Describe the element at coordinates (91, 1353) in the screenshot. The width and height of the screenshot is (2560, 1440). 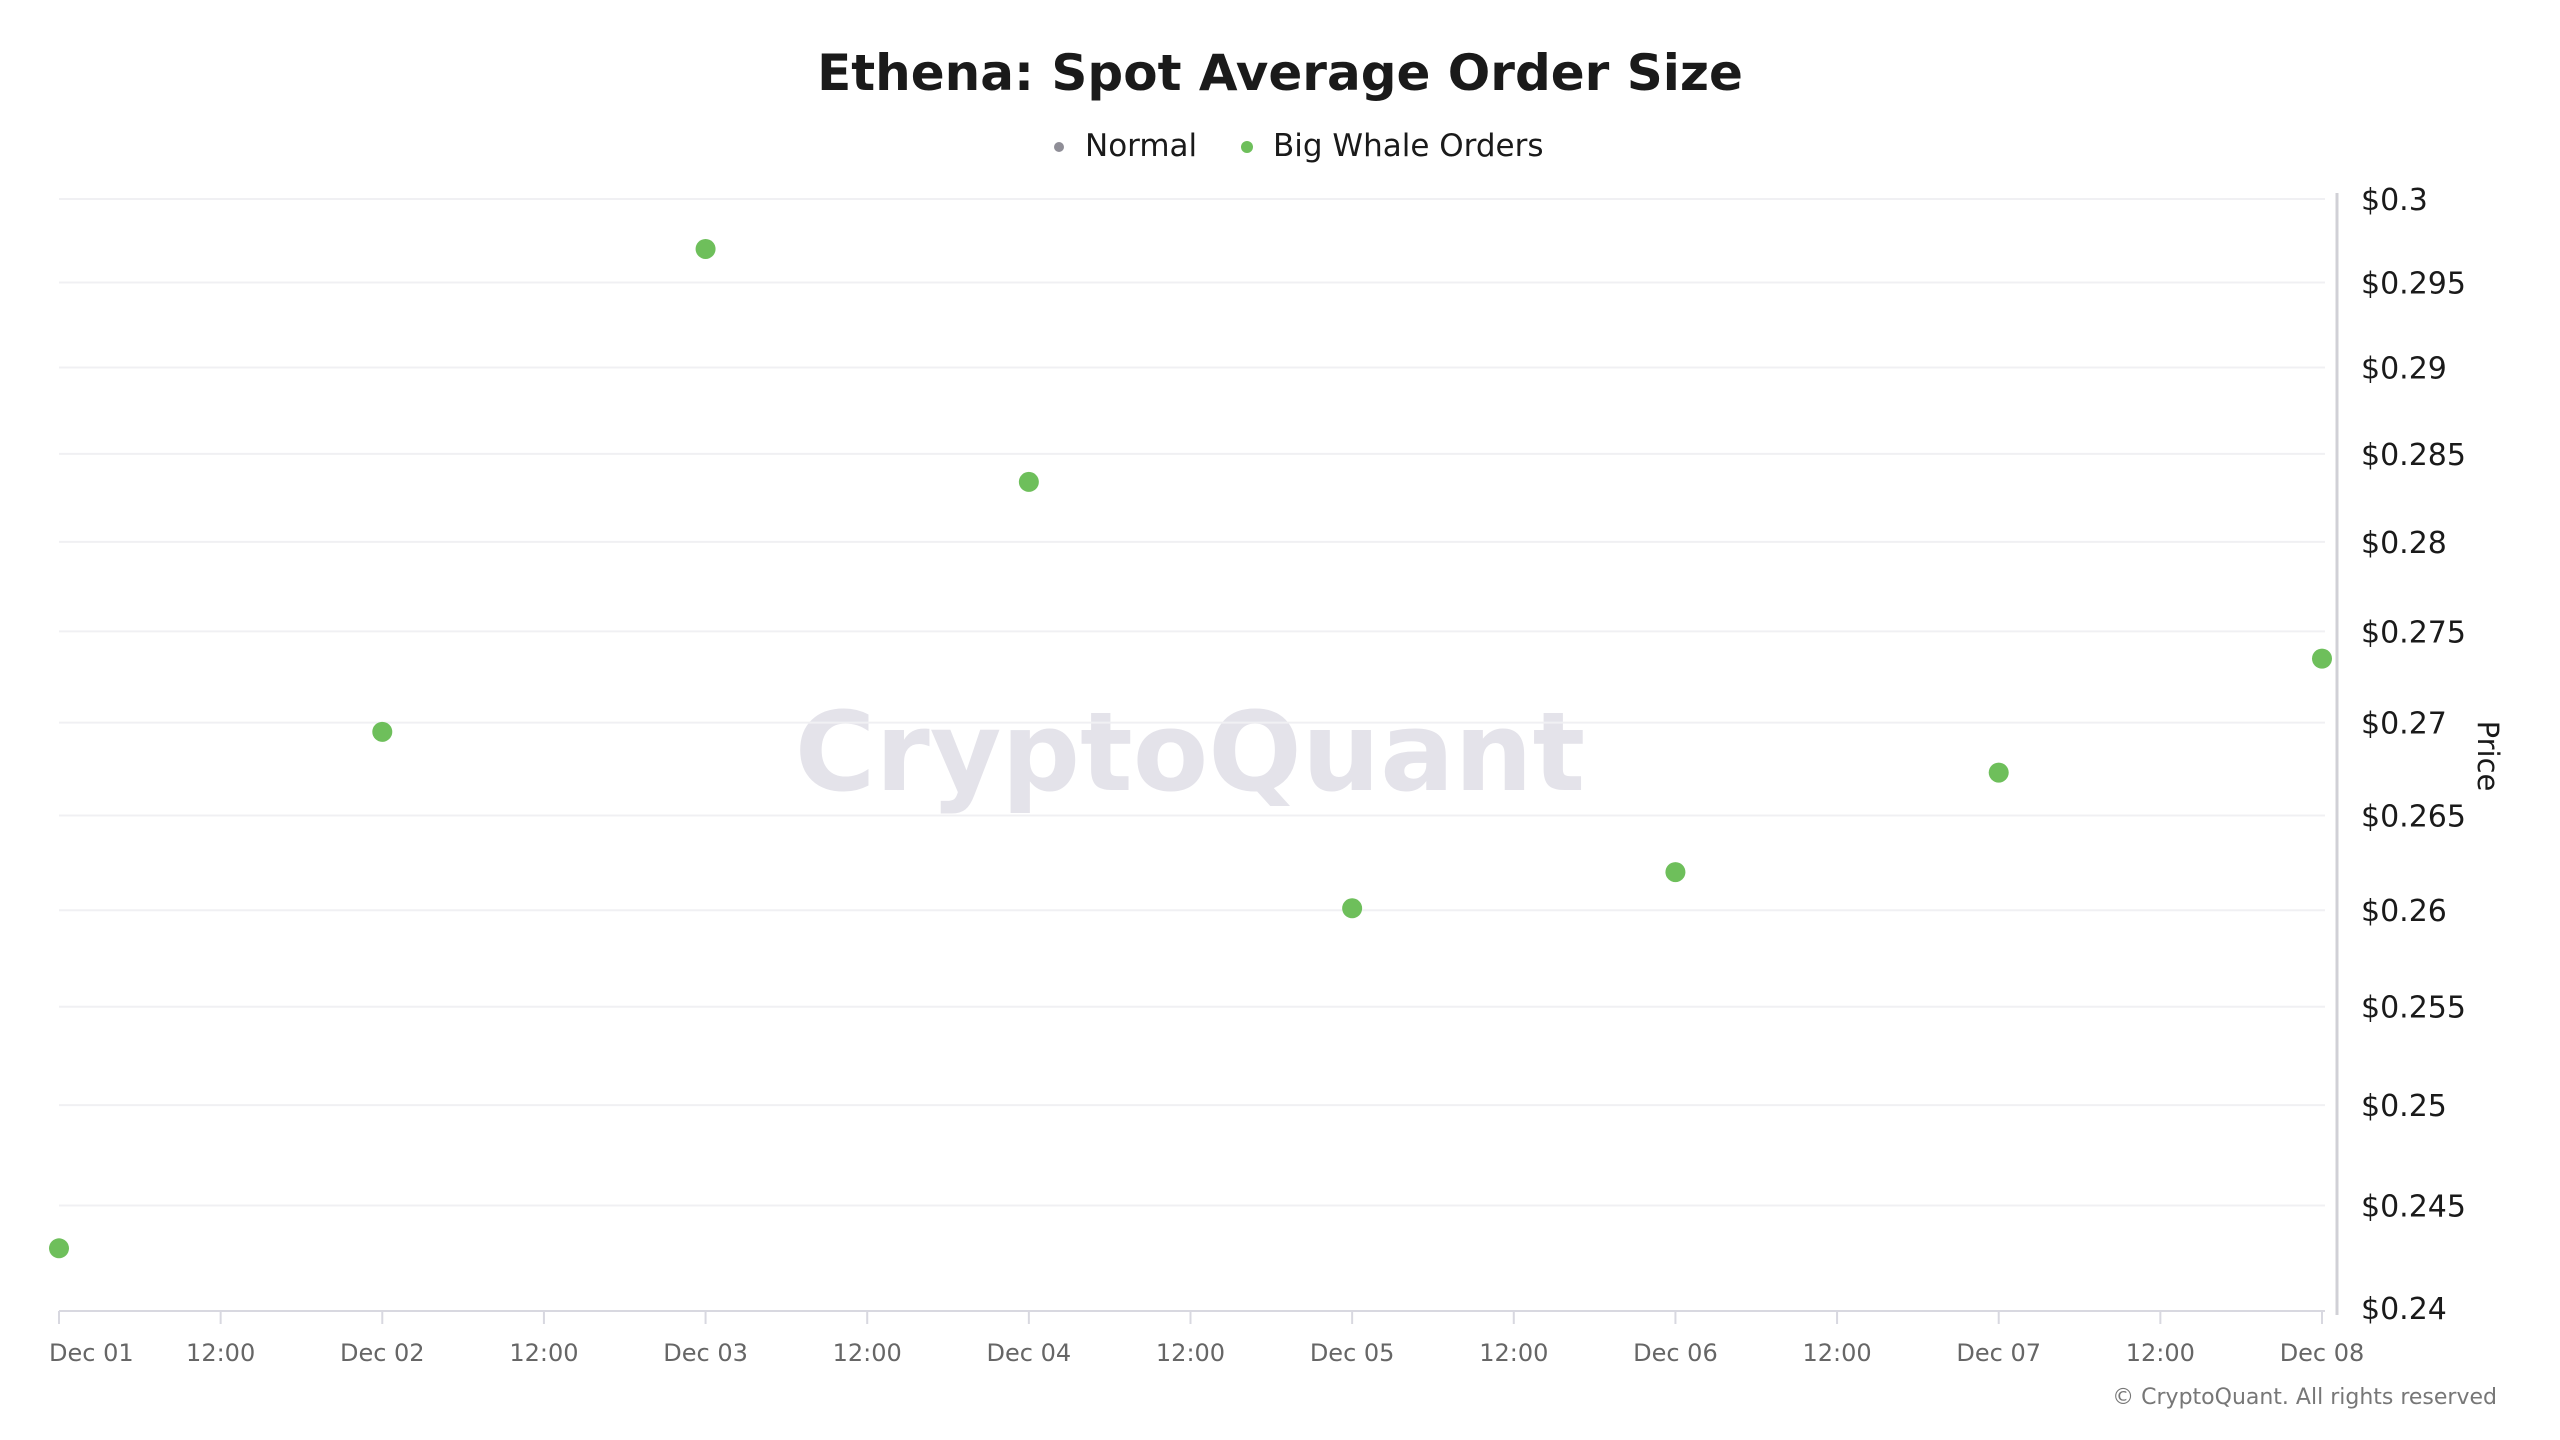
I see `x-tick-label: Dec 01` at that location.